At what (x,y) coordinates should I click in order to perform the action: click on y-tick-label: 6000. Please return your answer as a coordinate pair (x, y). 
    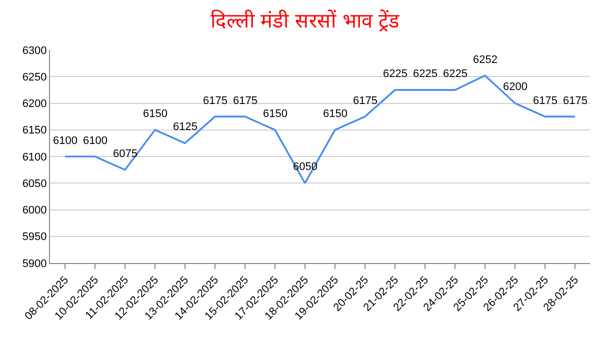
    Looking at the image, I should click on (34, 210).